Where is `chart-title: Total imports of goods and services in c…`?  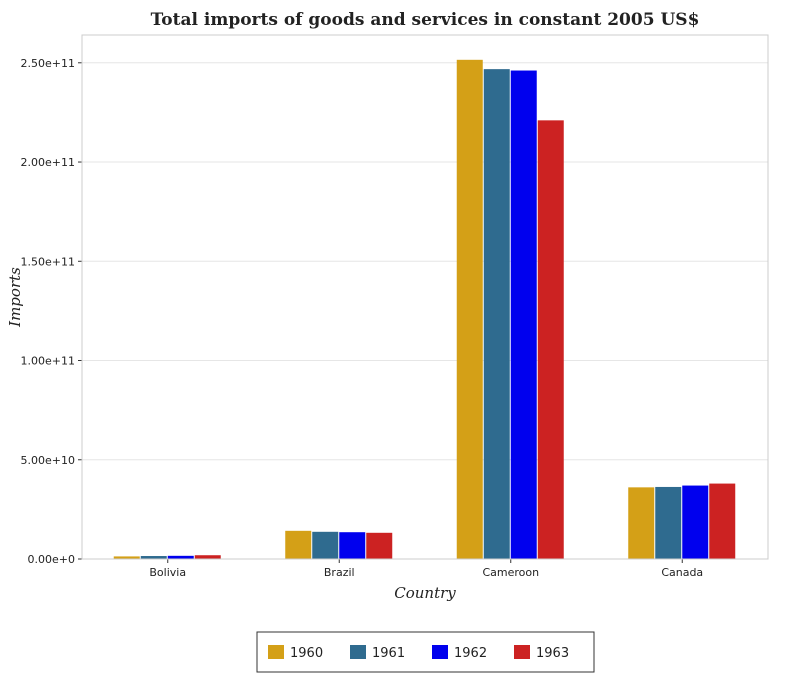
chart-title: Total imports of goods and services in c… is located at coordinates (425, 20).